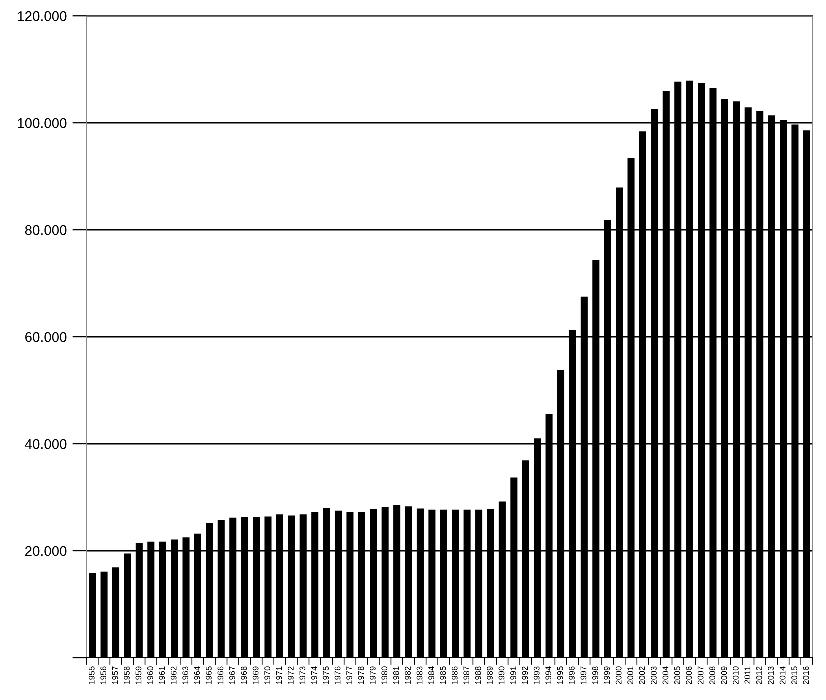  What do you see at coordinates (783, 675) in the screenshot?
I see `x-tick-label: 2014` at bounding box center [783, 675].